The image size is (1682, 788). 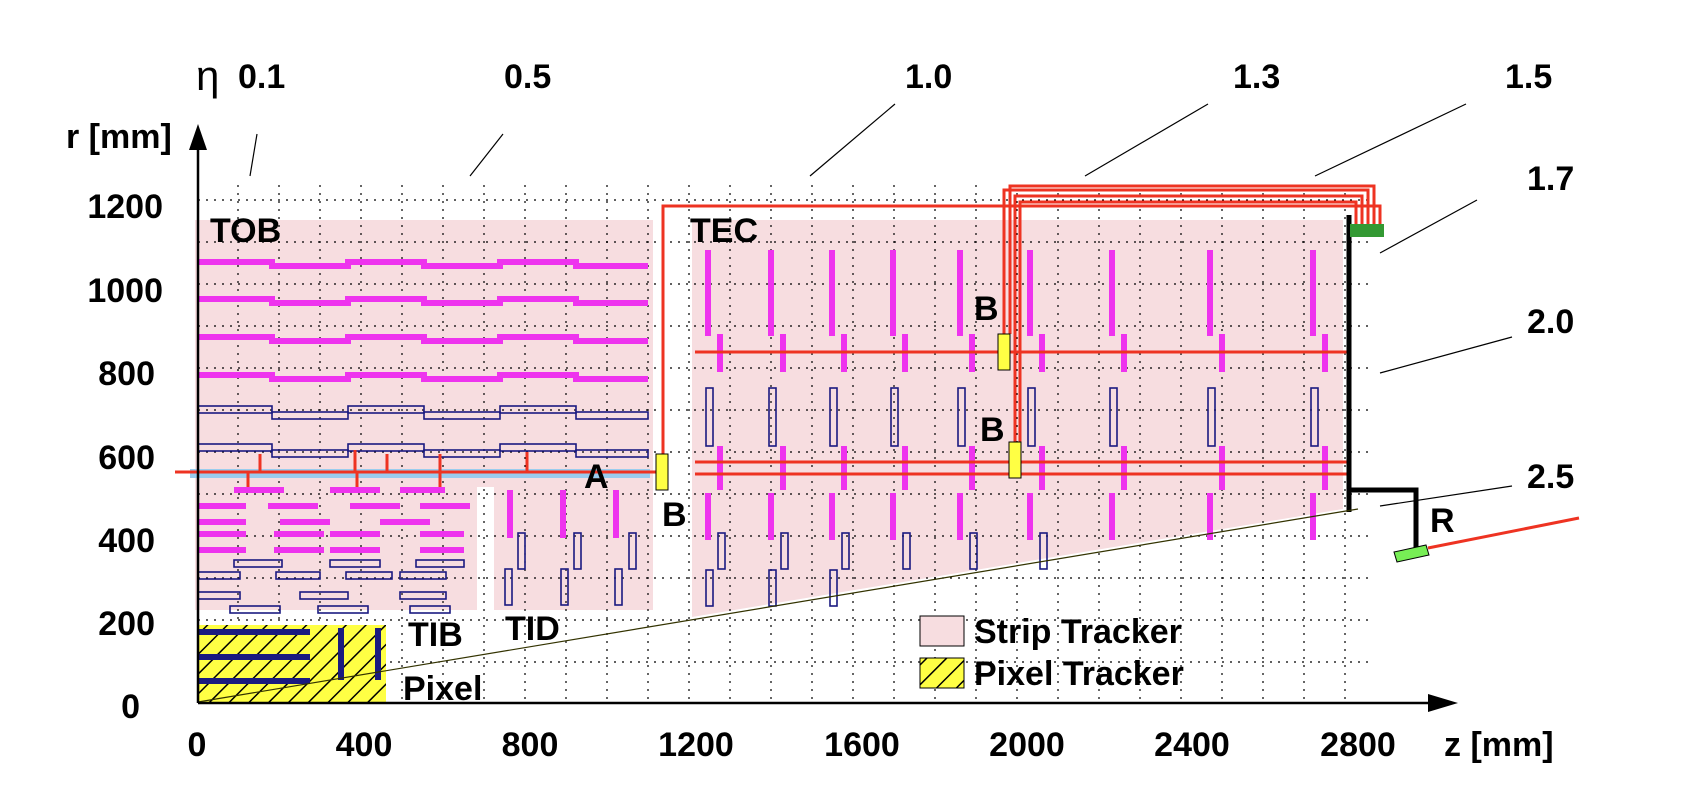 I want to click on tib-modules, so click(x=333, y=550).